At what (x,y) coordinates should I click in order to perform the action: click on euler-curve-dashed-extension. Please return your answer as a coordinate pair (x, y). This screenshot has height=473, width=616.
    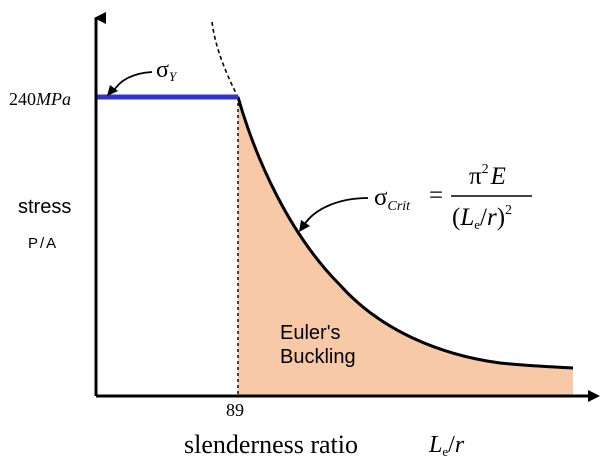
    Looking at the image, I should click on (225, 59).